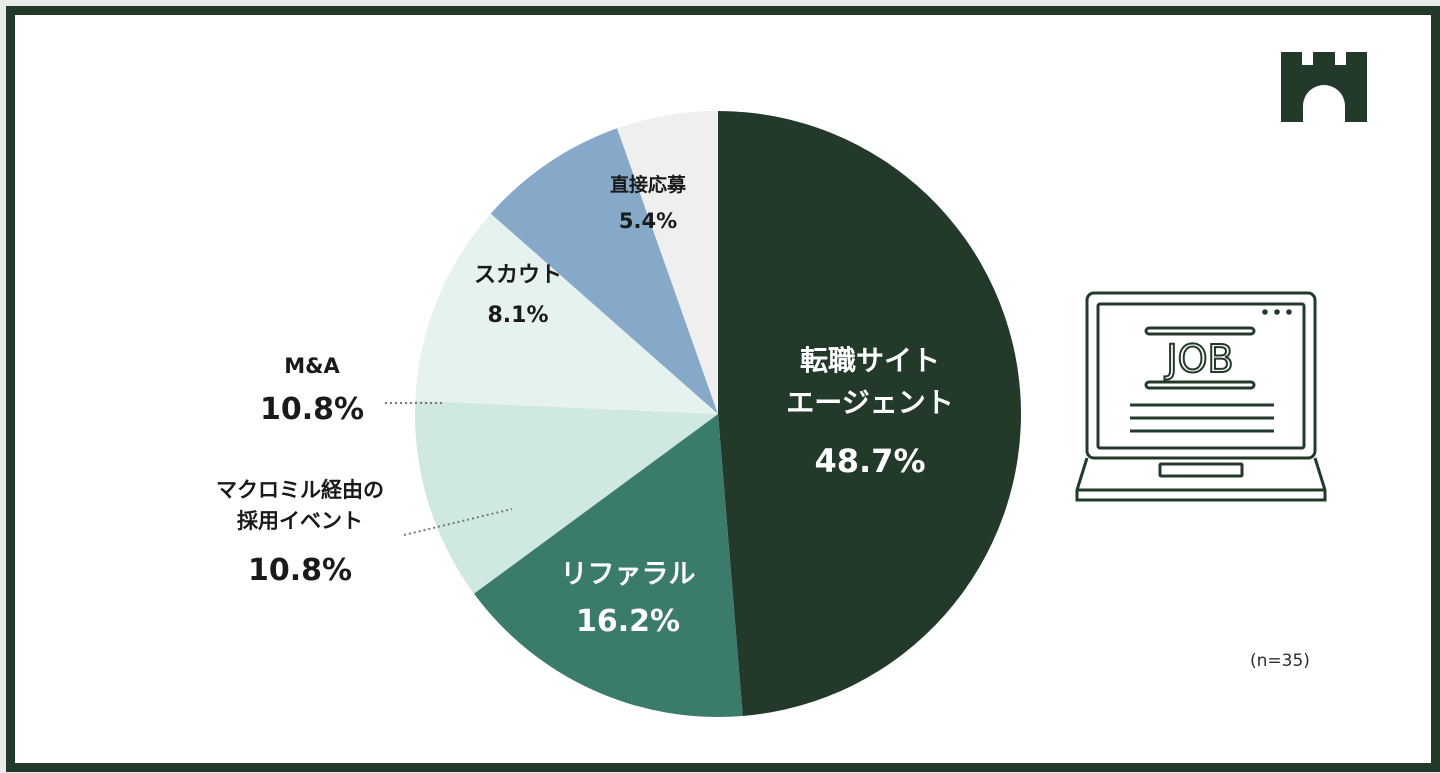 The width and height of the screenshot is (1440, 773). Describe the element at coordinates (1201, 396) in the screenshot. I see `laptop-job-icon: JOB` at that location.